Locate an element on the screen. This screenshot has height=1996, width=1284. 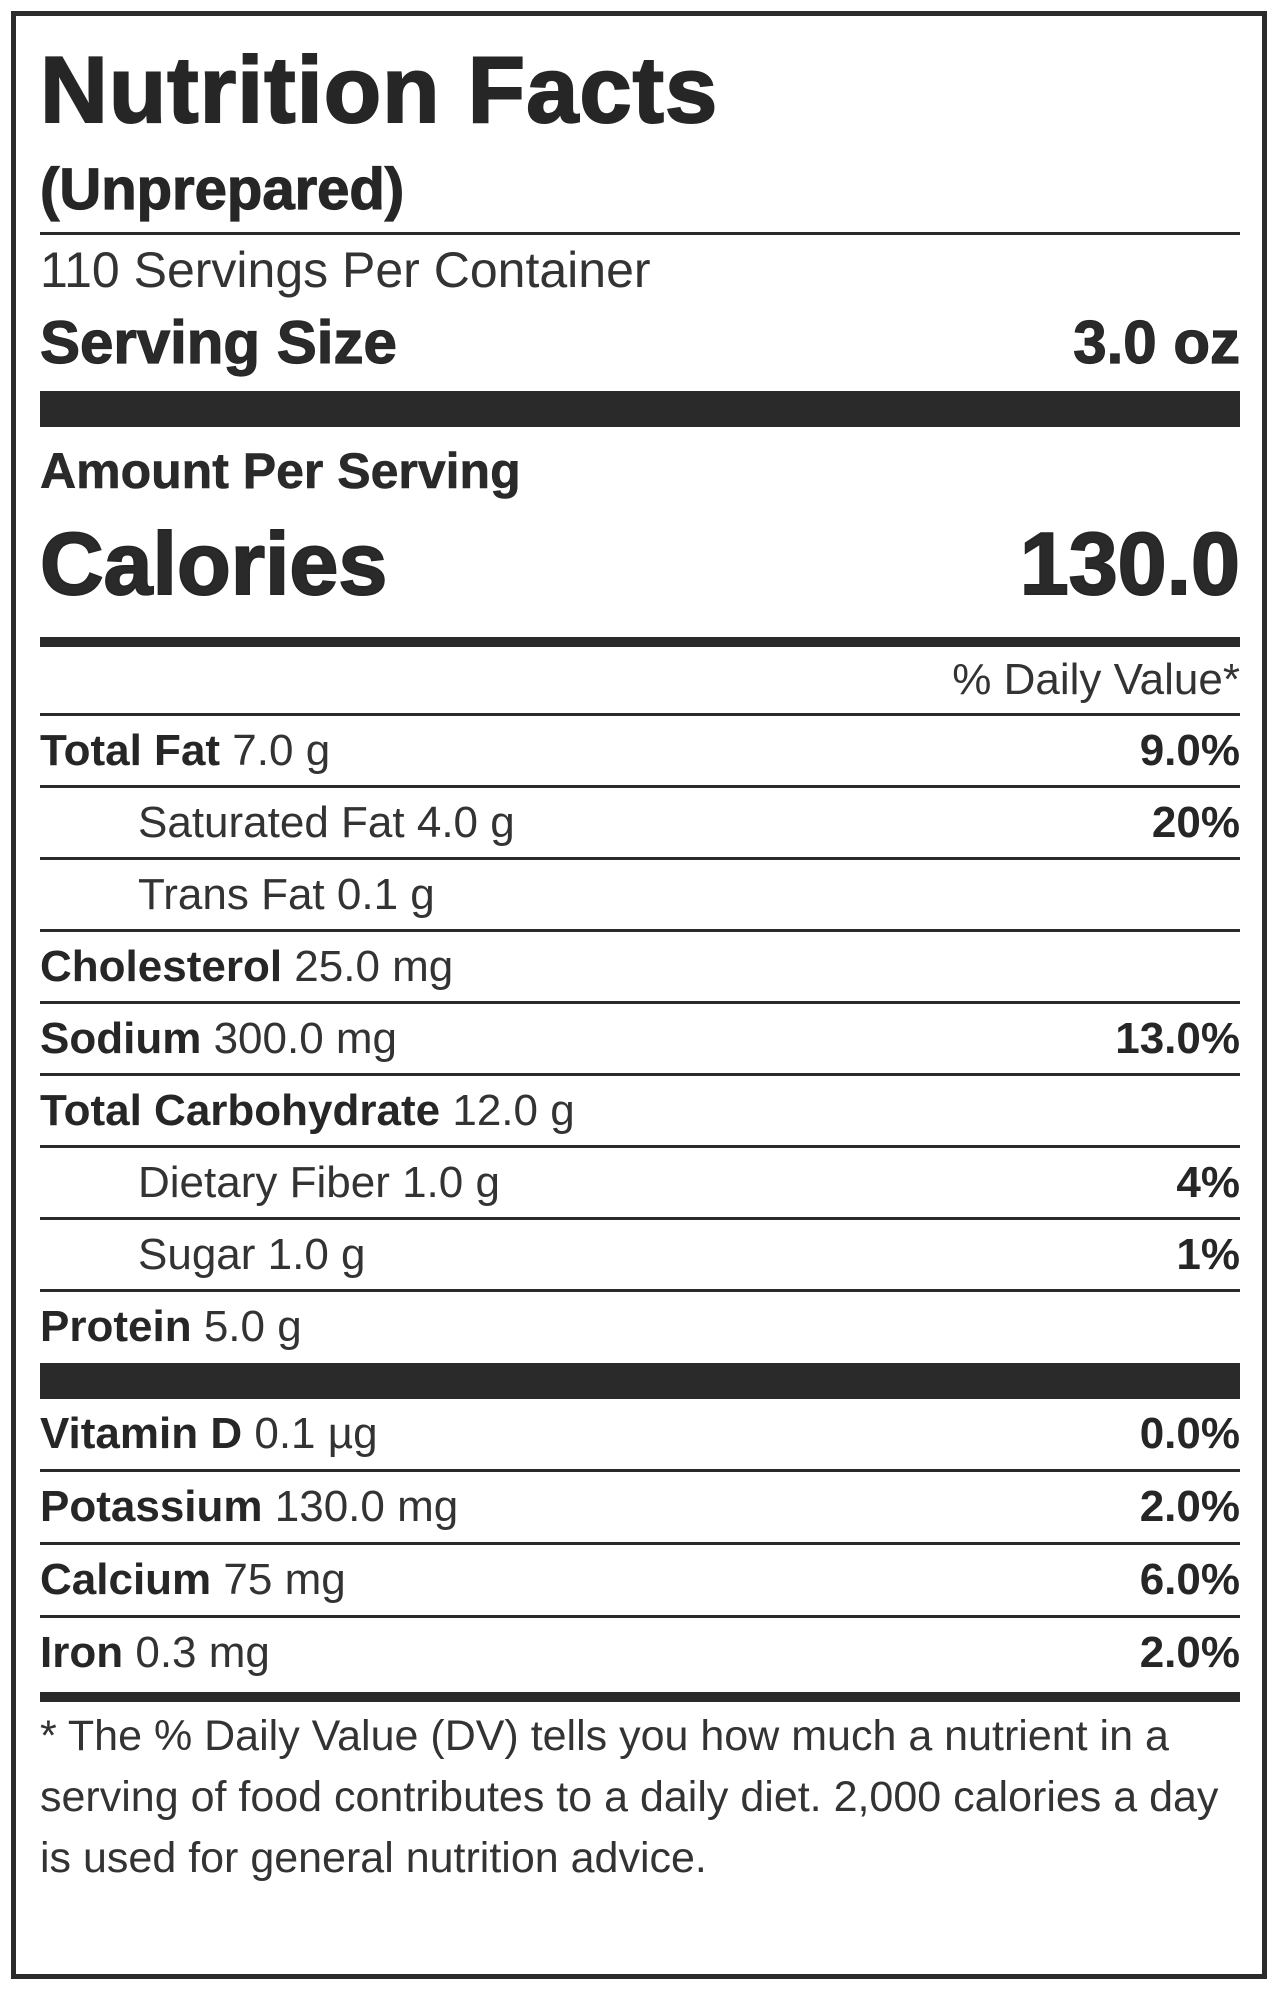
nutrient-dv: 1% is located at coordinates (1208, 1254).